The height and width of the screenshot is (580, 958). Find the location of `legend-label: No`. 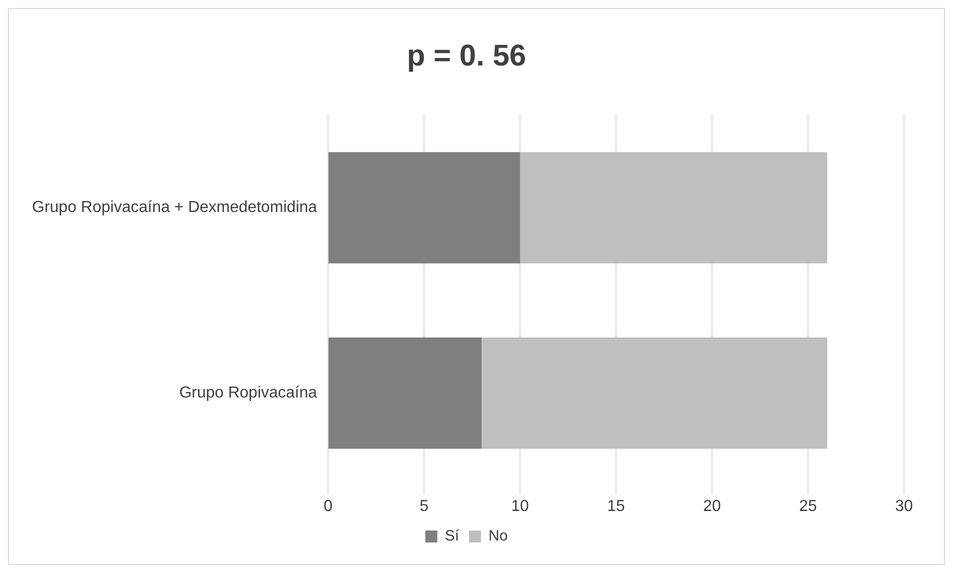

legend-label: No is located at coordinates (498, 536).